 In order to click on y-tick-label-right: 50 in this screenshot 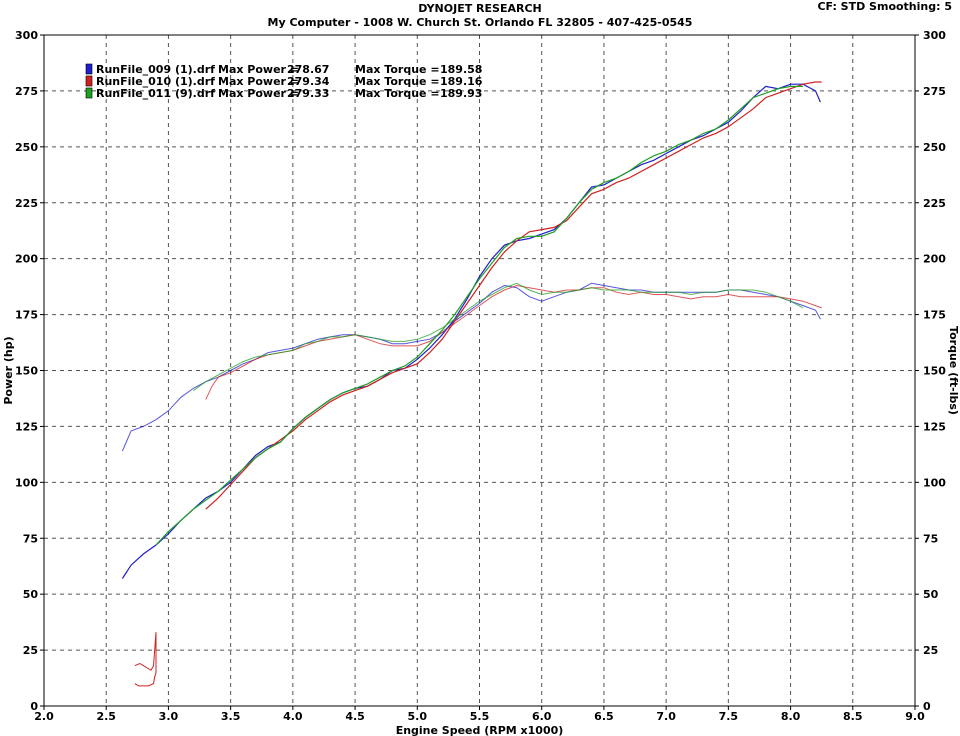, I will do `click(931, 594)`.